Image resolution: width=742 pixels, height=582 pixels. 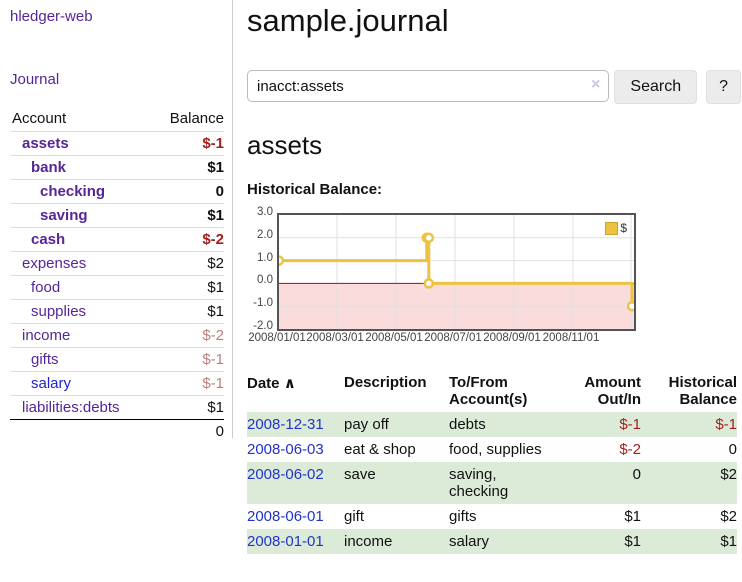 I want to click on account-link-assets: assets, so click(x=45, y=143).